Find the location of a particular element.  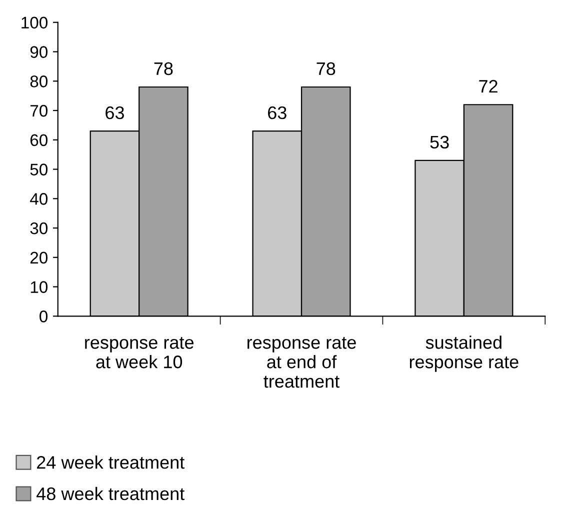

y-tick-label: 90 is located at coordinates (39, 52).